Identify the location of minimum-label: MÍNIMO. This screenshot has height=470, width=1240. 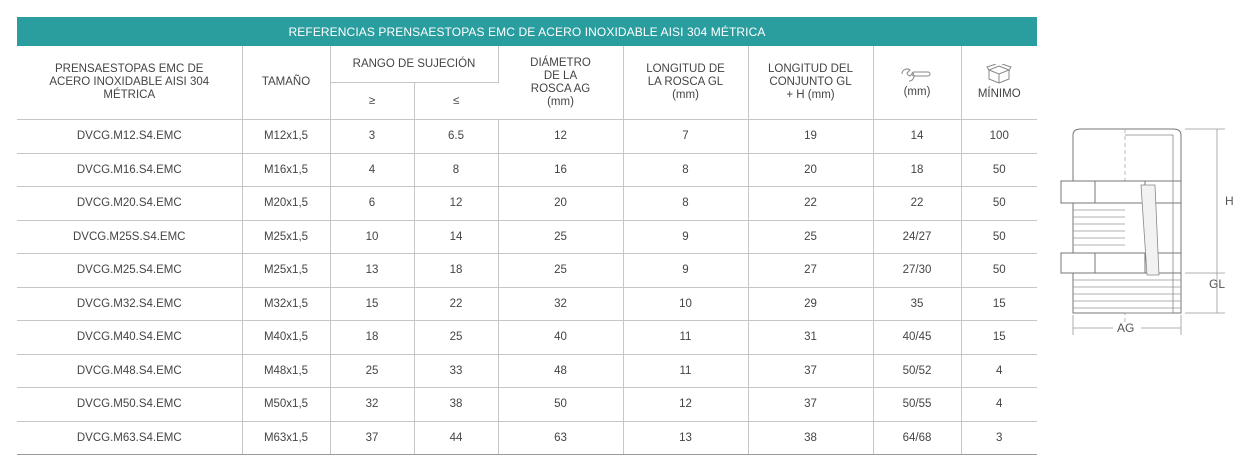
(999, 94).